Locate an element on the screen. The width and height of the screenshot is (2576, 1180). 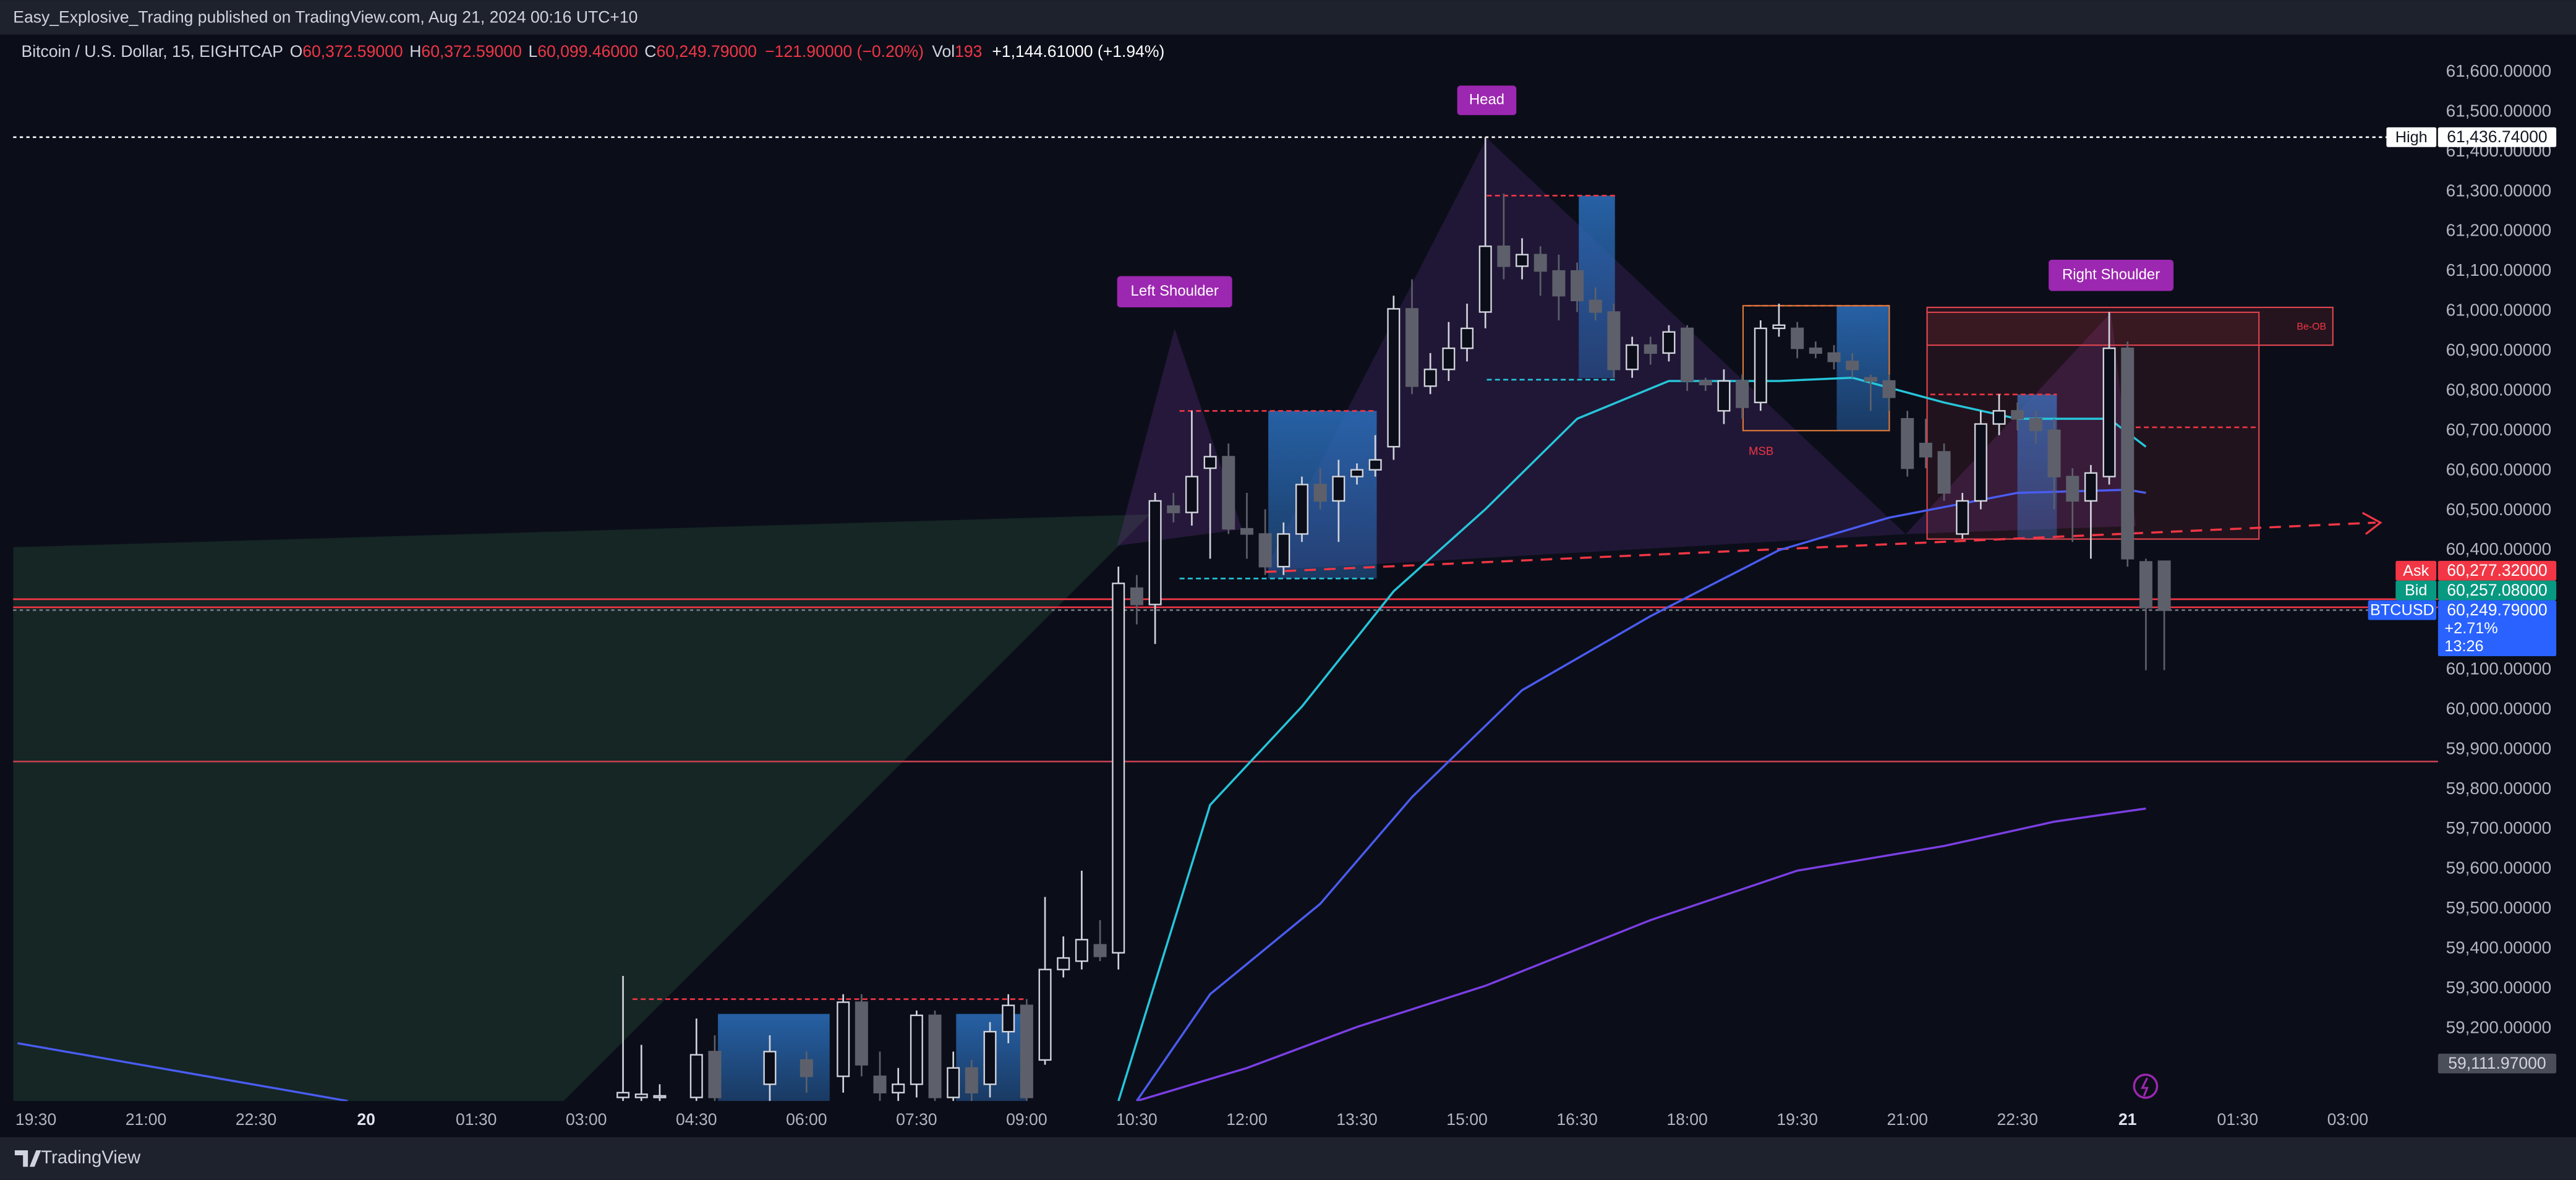
y-tick-label: 59,900.00000 is located at coordinates (2499, 748).